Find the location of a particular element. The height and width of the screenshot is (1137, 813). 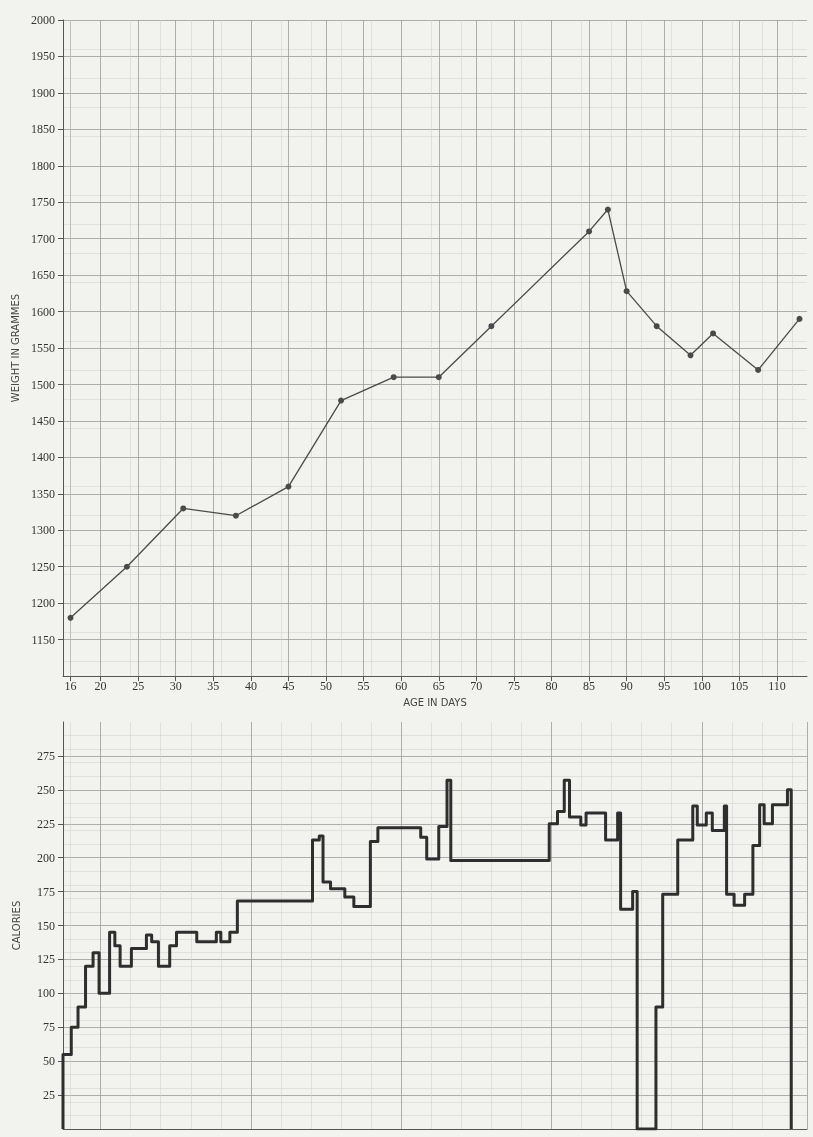

y-tick-label: 1400 is located at coordinates (43, 457).